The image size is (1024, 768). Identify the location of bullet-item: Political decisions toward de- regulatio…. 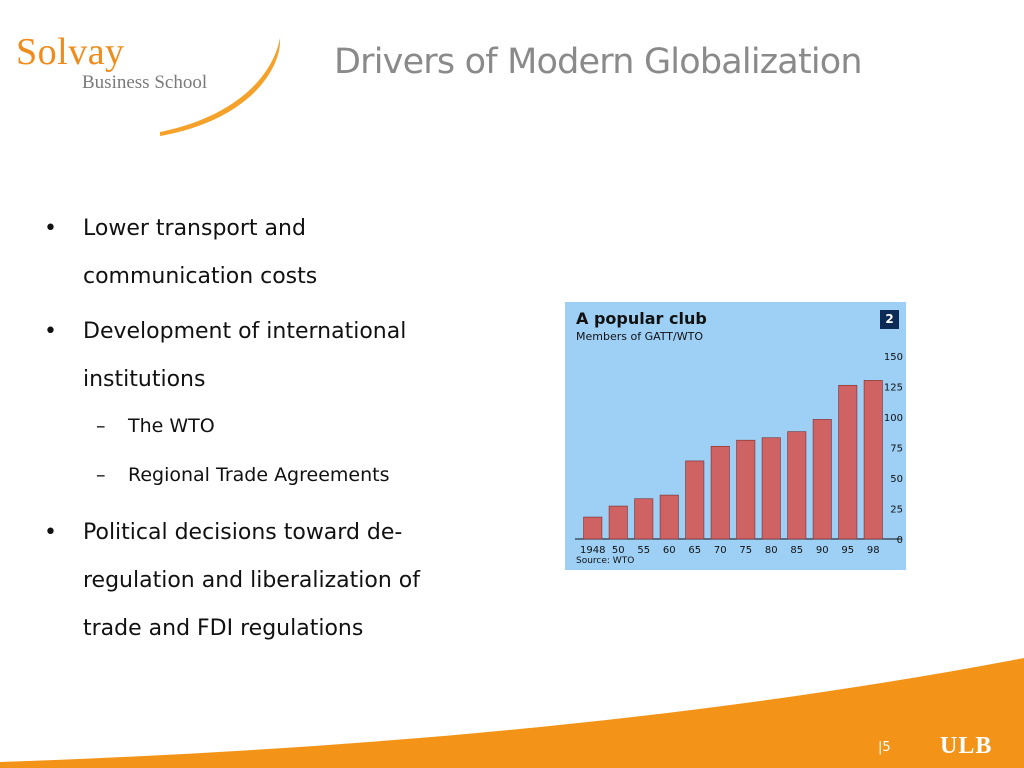
(274, 581).